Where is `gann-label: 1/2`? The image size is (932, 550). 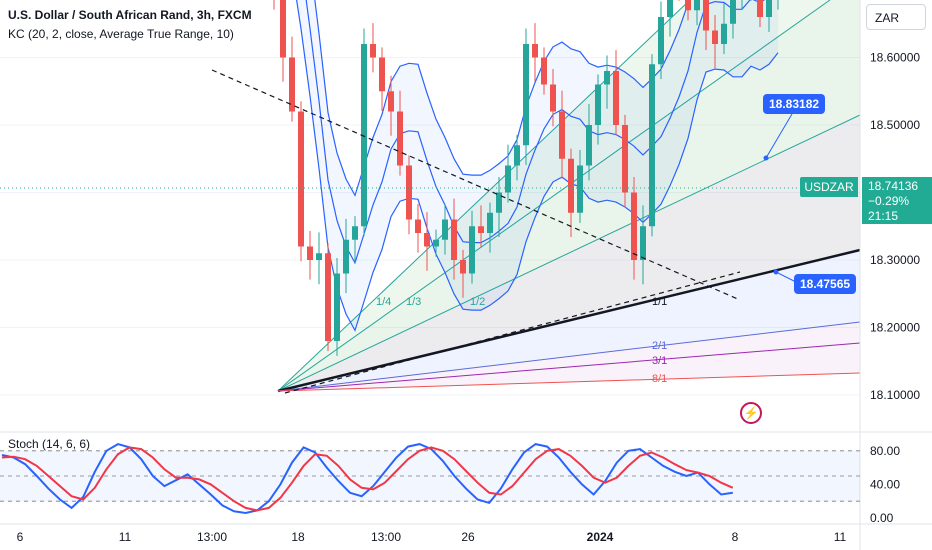
gann-label: 1/2 is located at coordinates (477, 302).